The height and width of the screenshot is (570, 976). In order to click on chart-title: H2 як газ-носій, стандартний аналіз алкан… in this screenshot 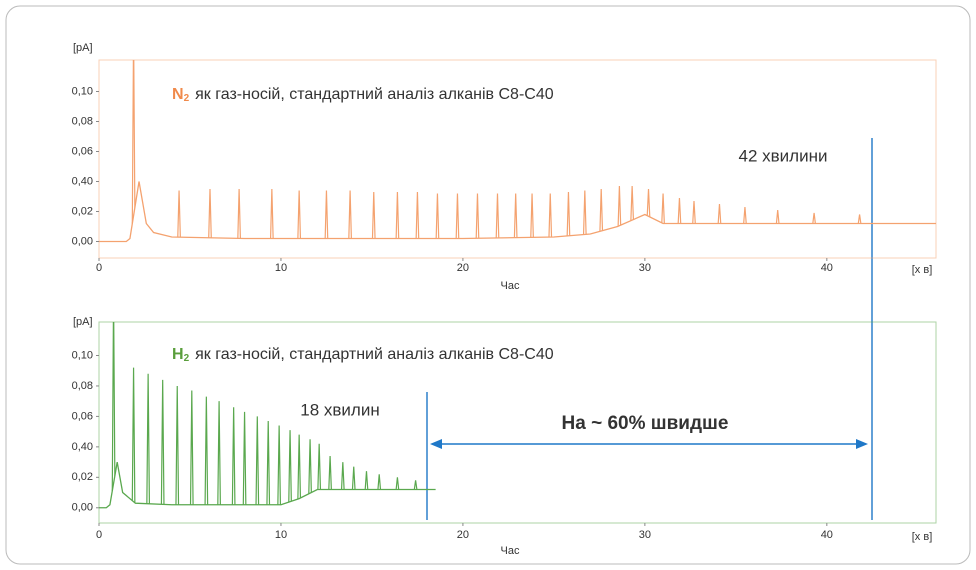, I will do `click(363, 354)`.